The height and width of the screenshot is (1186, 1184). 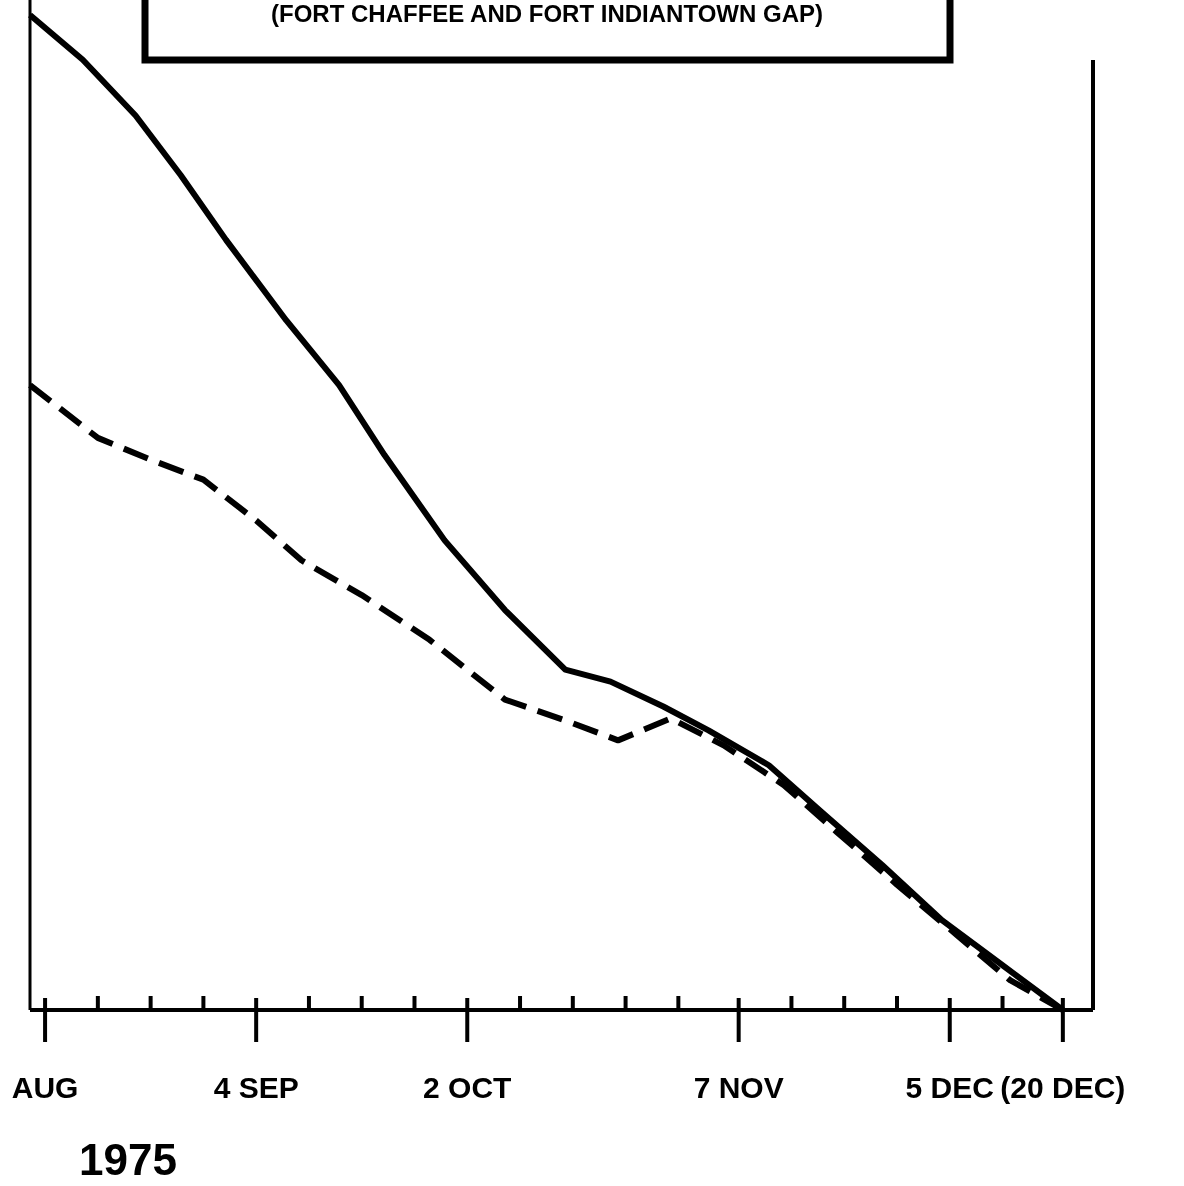 What do you see at coordinates (256, 1087) in the screenshot?
I see `x-tick-label: 4 SEP` at bounding box center [256, 1087].